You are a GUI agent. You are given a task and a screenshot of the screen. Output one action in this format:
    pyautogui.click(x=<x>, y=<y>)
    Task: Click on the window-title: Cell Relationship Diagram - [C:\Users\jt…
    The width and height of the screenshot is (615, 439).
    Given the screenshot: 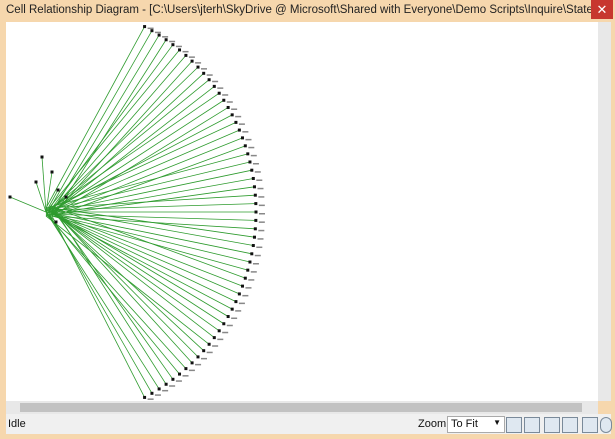 What is the action you would take?
    pyautogui.click(x=298, y=10)
    